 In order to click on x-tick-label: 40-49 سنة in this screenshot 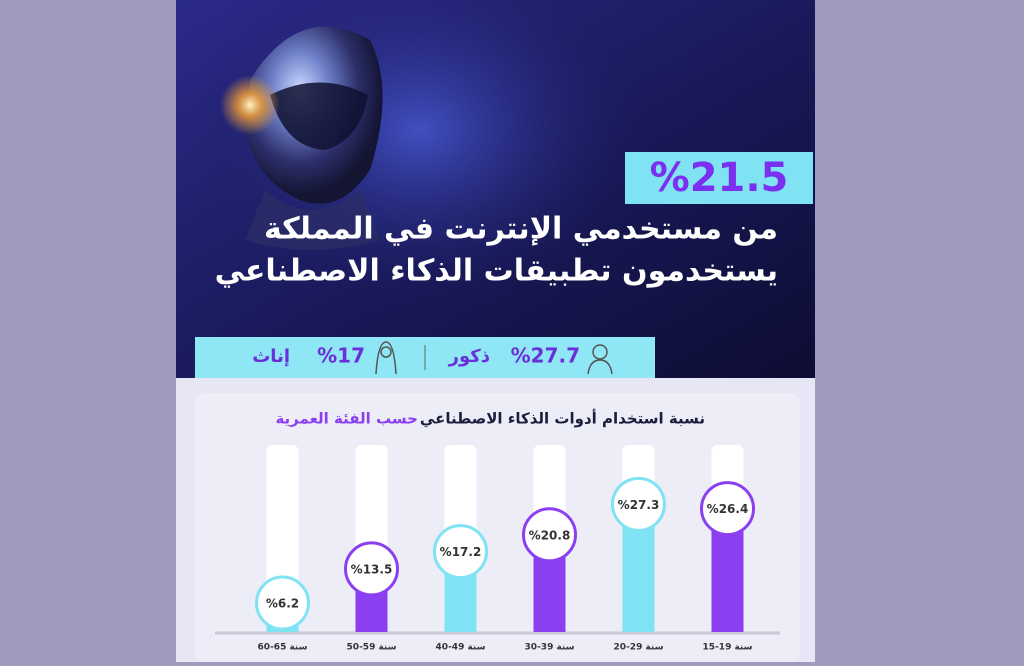, I will do `click(461, 648)`.